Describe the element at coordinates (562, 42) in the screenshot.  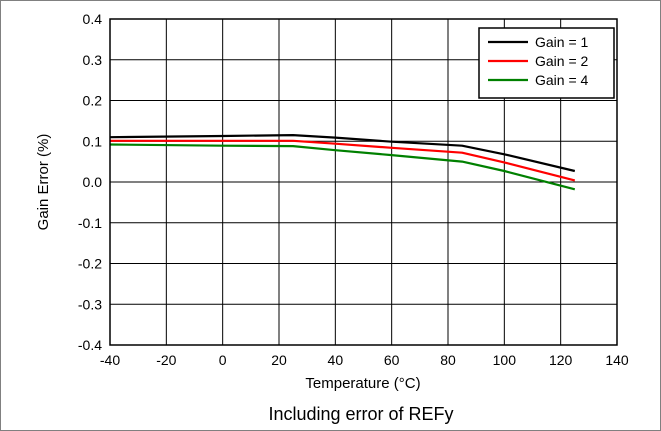
I see `legend-label-1: Gain = 1` at that location.